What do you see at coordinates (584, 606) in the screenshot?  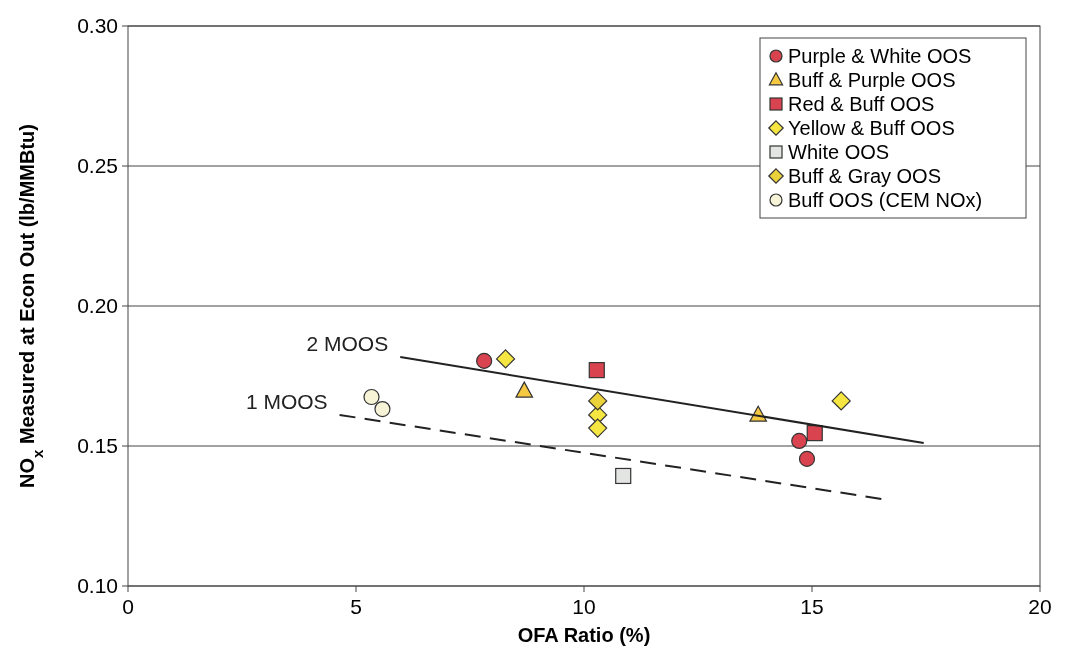 I see `x-tick-label: 10` at bounding box center [584, 606].